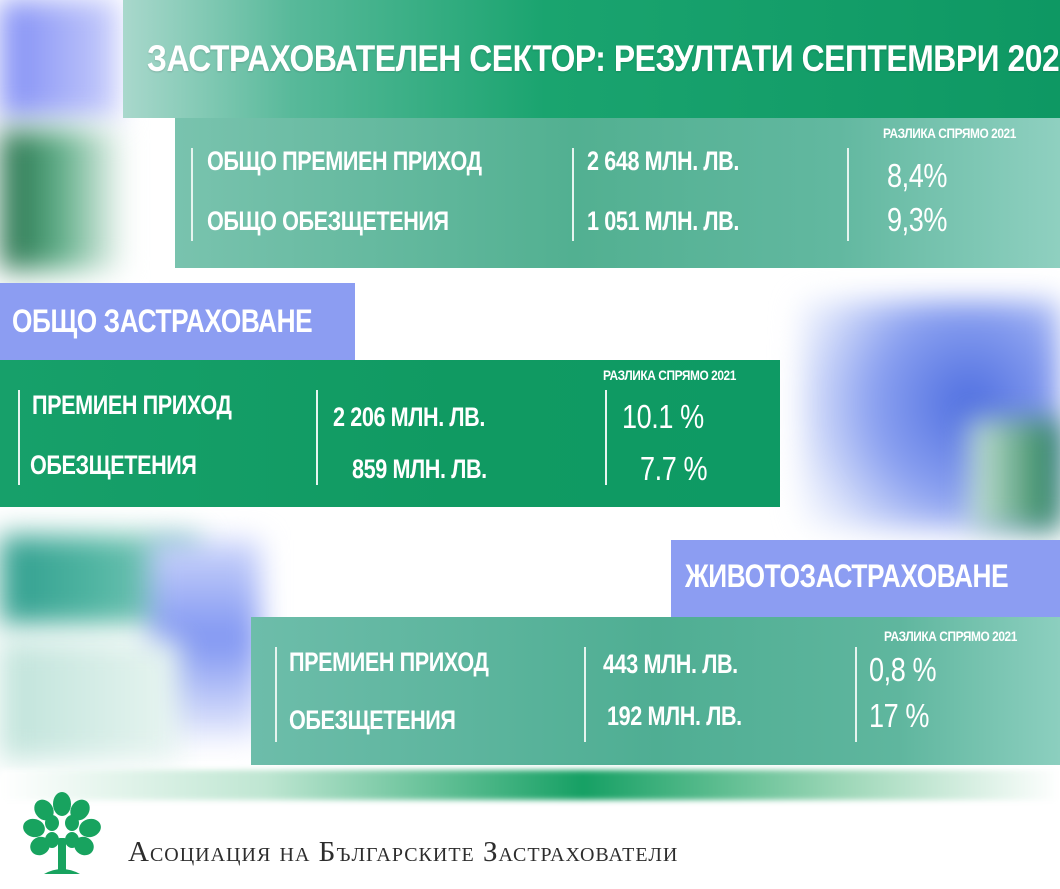 This screenshot has height=889, width=1060. What do you see at coordinates (663, 161) in the screenshot?
I see `sector-premium-value: 2 648 МЛН. ЛВ.` at bounding box center [663, 161].